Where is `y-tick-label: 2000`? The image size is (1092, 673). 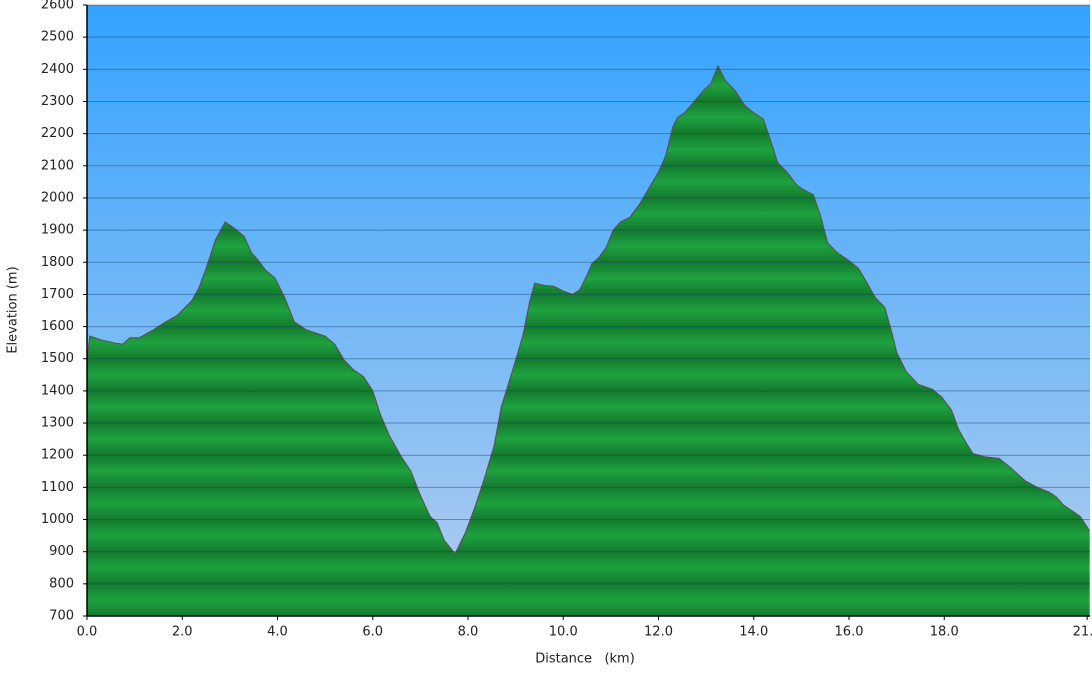
y-tick-label: 2000 is located at coordinates (57, 197).